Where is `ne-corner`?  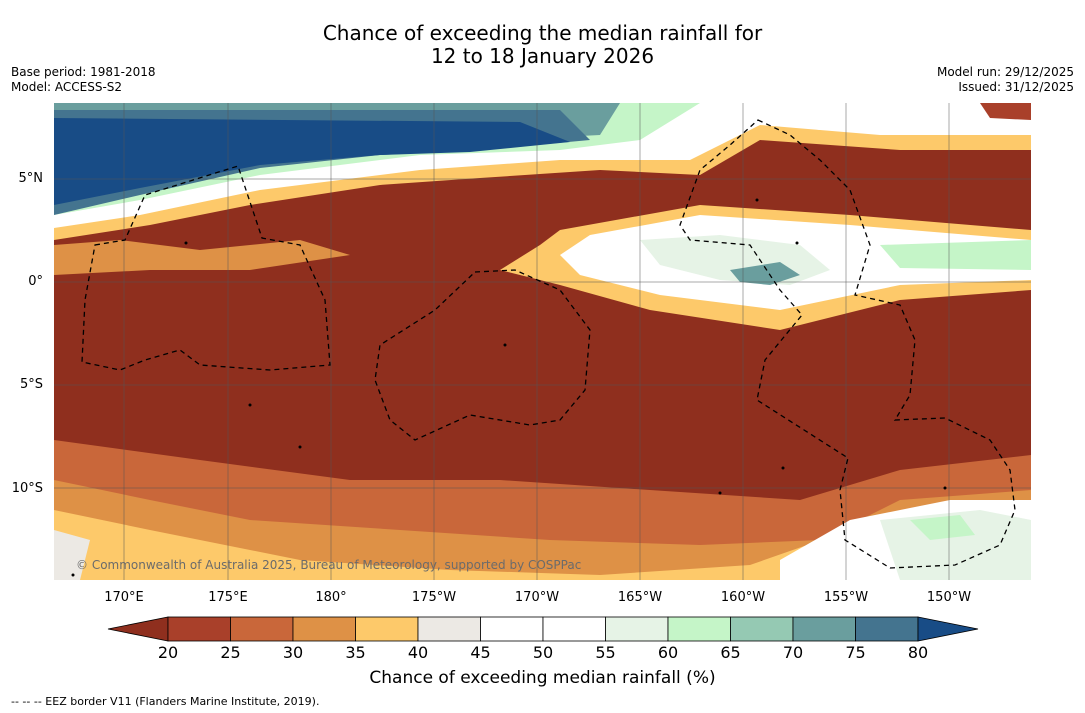
ne-corner is located at coordinates (1005, 111).